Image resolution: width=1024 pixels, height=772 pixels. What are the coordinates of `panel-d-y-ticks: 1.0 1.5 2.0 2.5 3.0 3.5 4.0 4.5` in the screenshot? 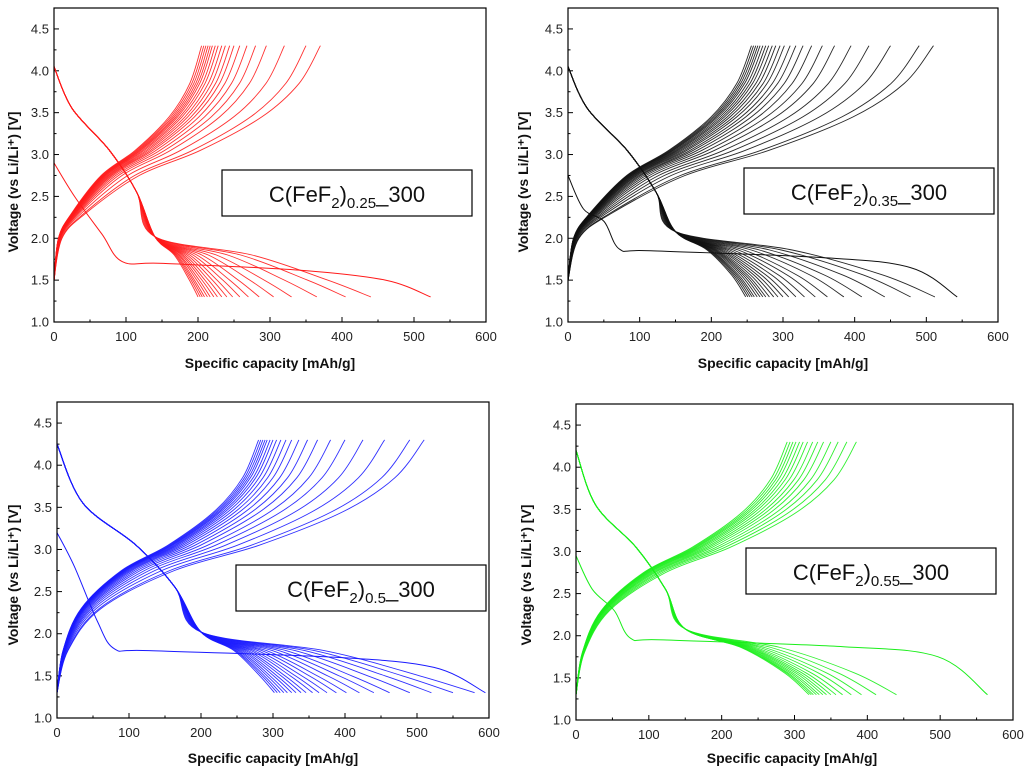 It's located at (567, 565).